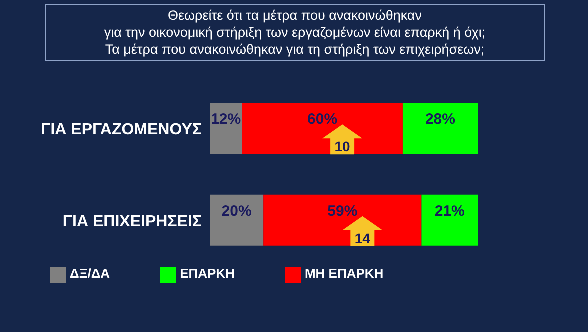  What do you see at coordinates (121, 130) in the screenshot?
I see `y-tick-label: ΓΙΑ ΕΡΓΑΖΟΜΕΝΟΥΣ` at bounding box center [121, 130].